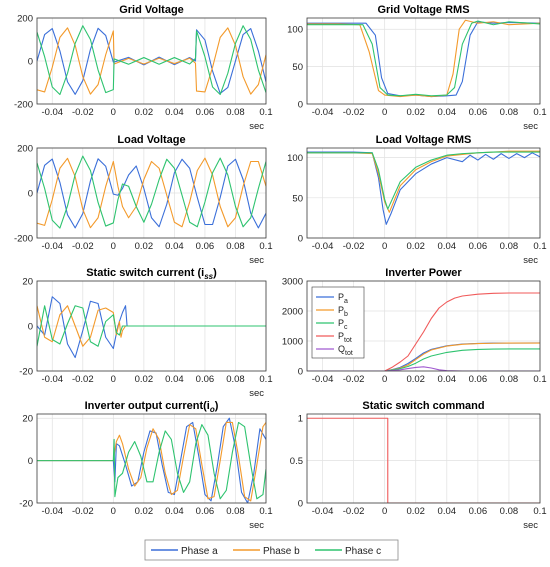 The image size is (550, 567). What do you see at coordinates (295, 30) in the screenshot?
I see `y-tick-label: 100` at bounding box center [295, 30].